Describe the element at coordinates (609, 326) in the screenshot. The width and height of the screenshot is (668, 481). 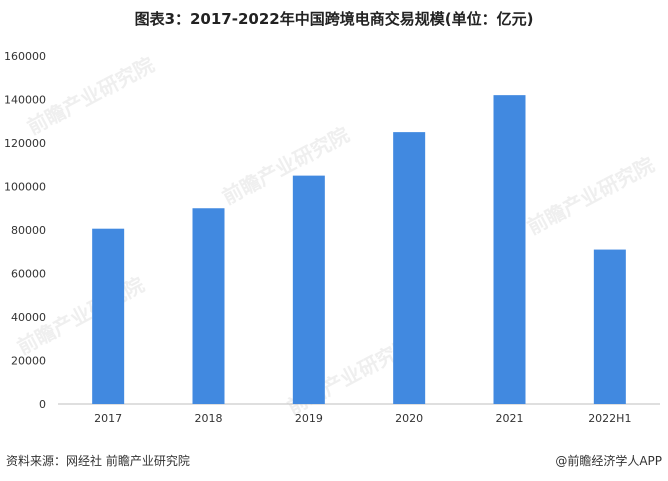
I see `bar-2022H1` at that location.